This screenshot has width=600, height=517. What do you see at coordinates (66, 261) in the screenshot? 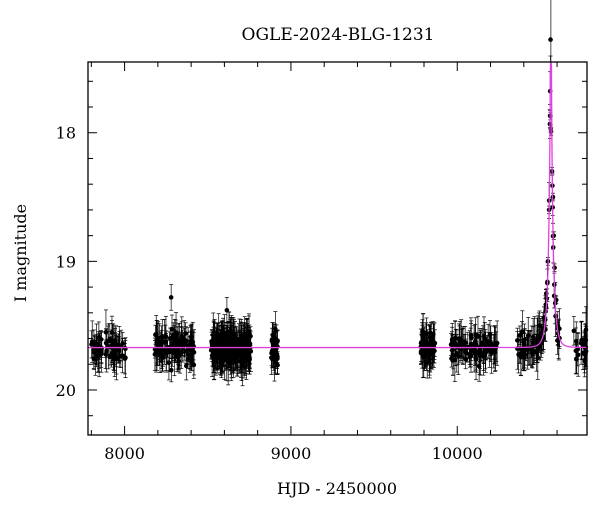
I see `y-tick-label: 19` at bounding box center [66, 261].